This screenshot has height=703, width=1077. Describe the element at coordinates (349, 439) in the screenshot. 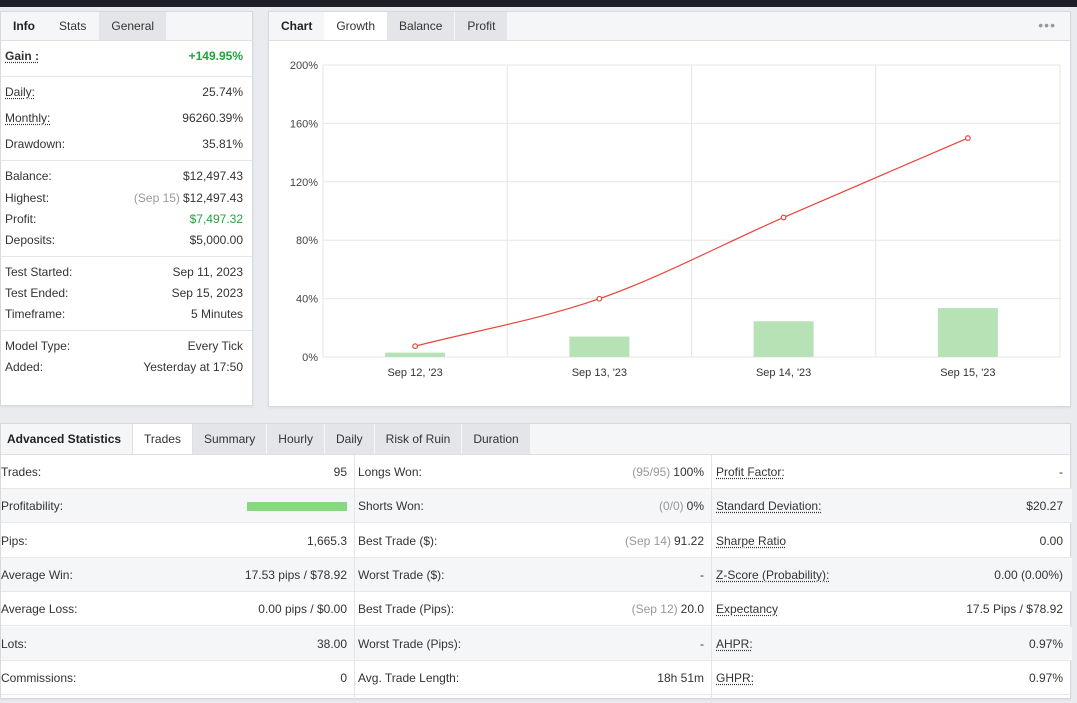

I see `tab-daily: Daily` at that location.